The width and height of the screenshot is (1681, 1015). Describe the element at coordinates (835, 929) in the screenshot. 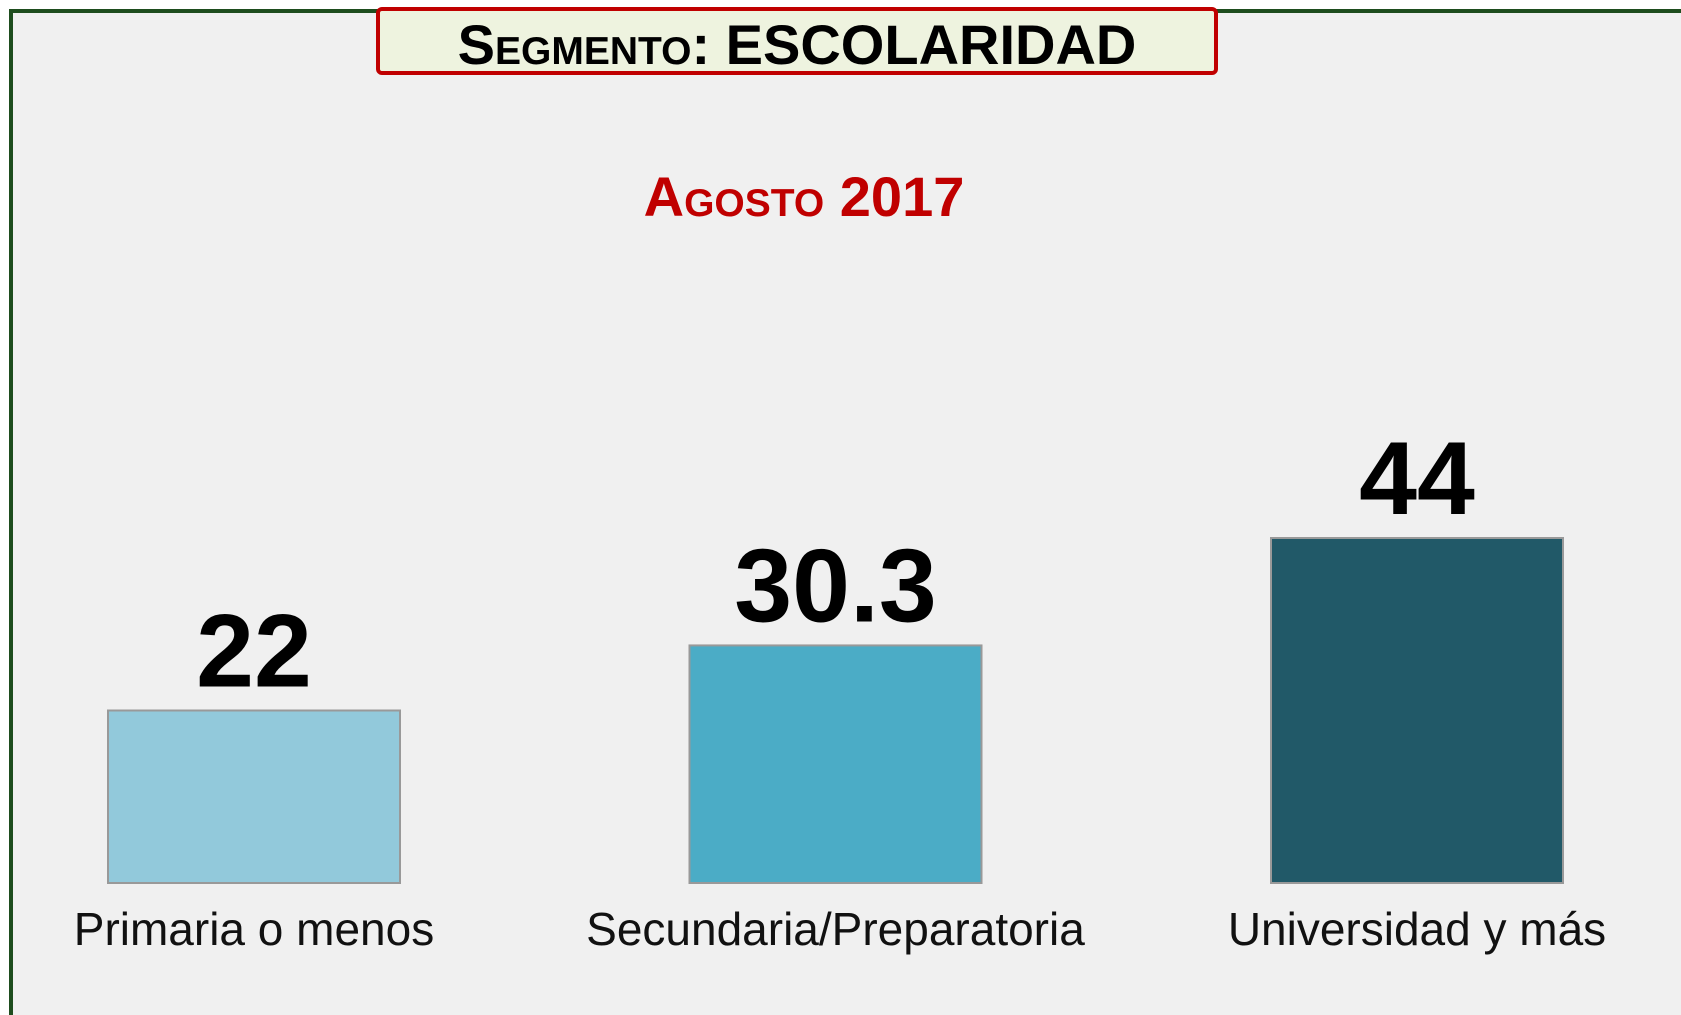

I see `x-tick-label: Secundaria/Preparatoria` at that location.